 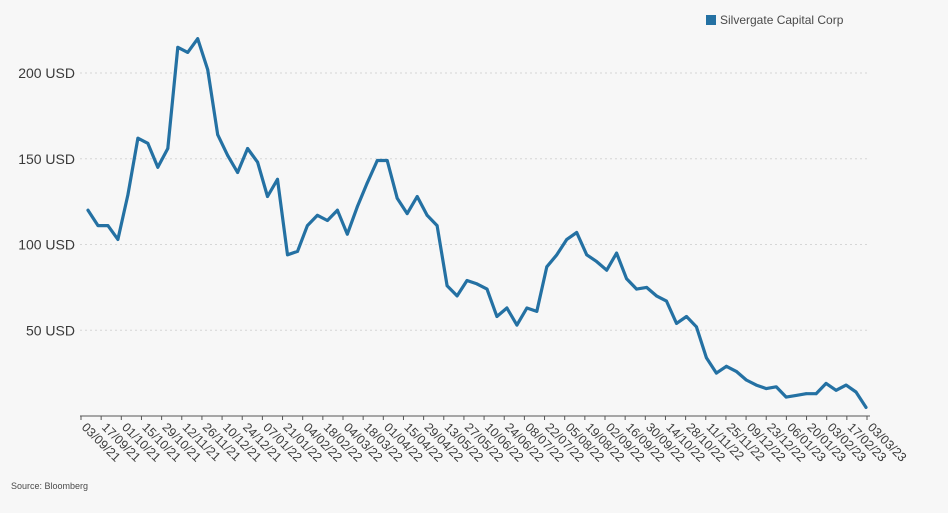 I want to click on legend-label: Silvergate Capital Corp, so click(x=782, y=20).